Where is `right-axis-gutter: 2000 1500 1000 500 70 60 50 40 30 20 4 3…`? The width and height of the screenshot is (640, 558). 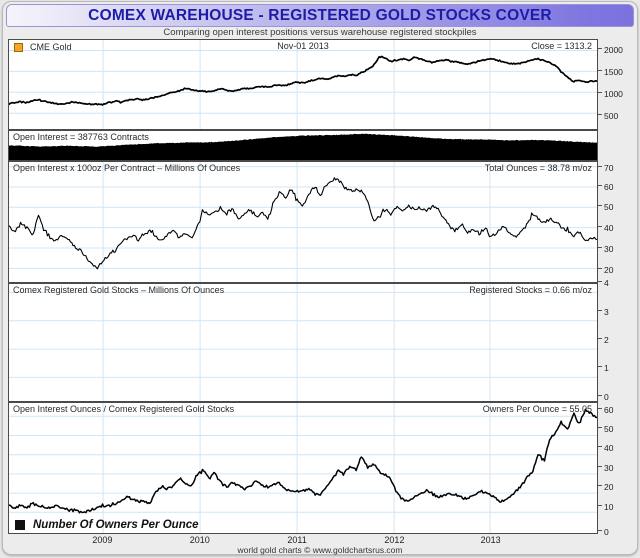 right-axis-gutter: 2000 1500 1000 500 70 60 50 40 30 20 4 3… is located at coordinates (618, 288).